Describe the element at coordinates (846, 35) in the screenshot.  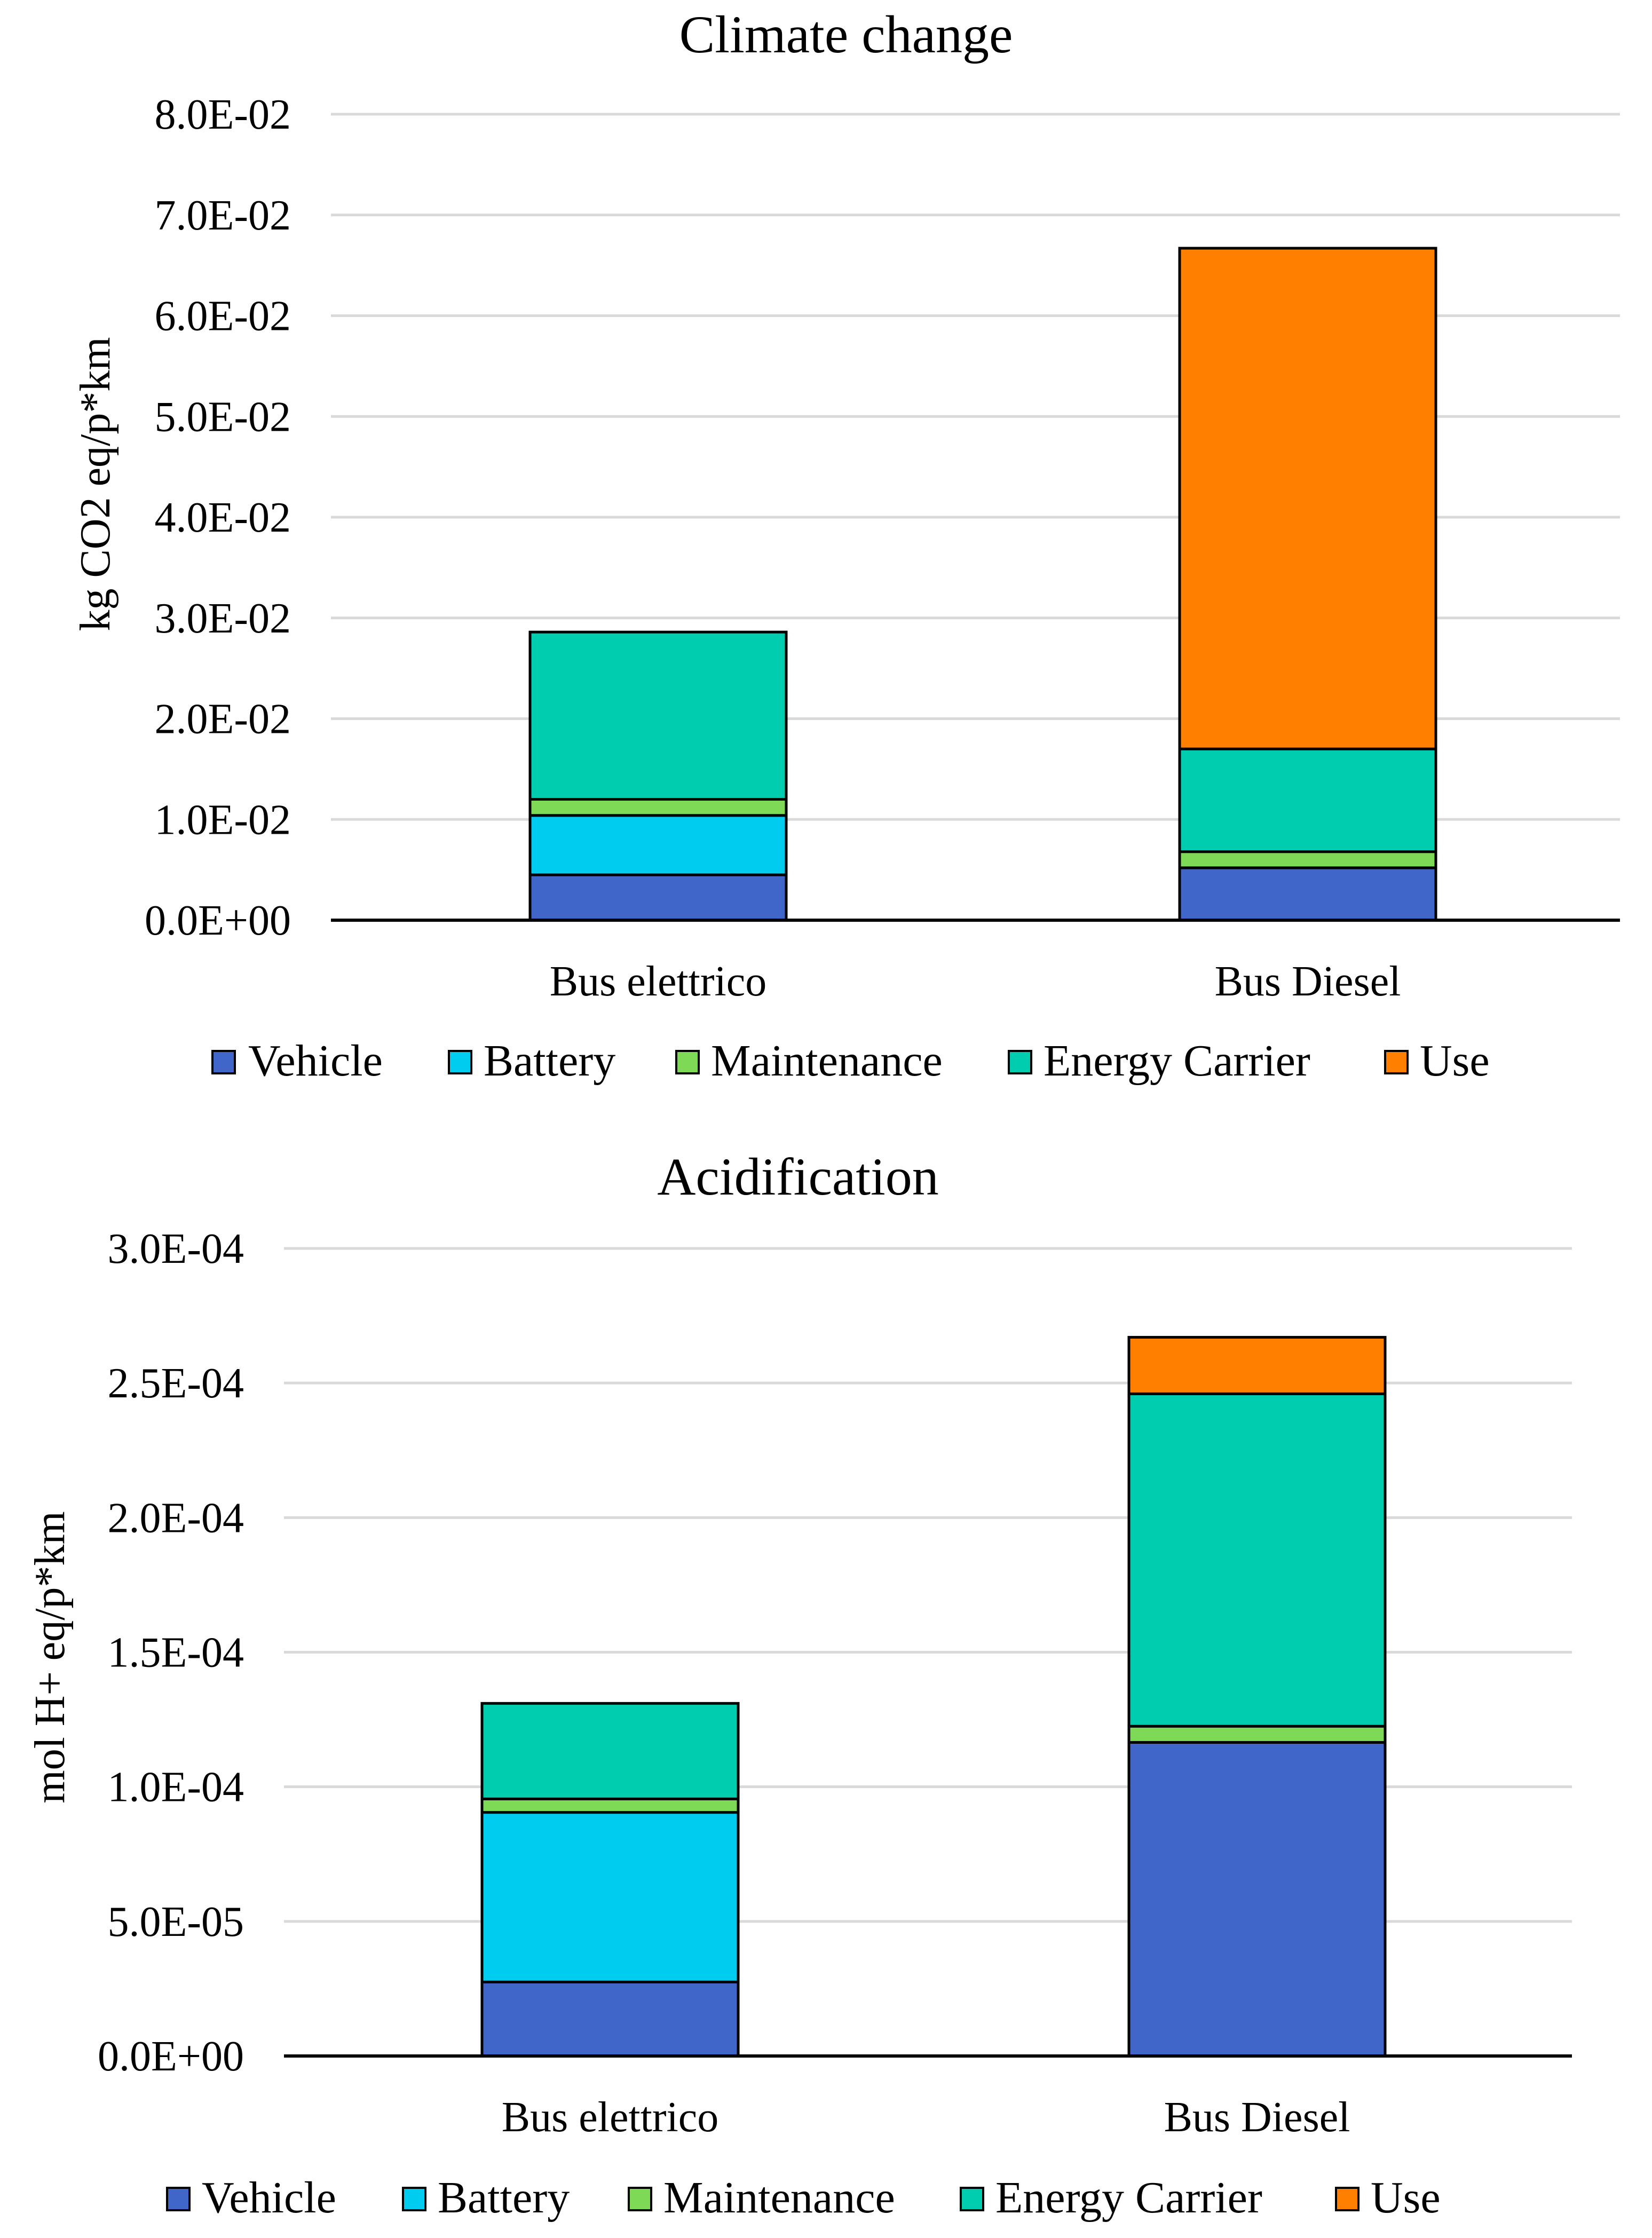
I see `chart-title: Climate change` at that location.